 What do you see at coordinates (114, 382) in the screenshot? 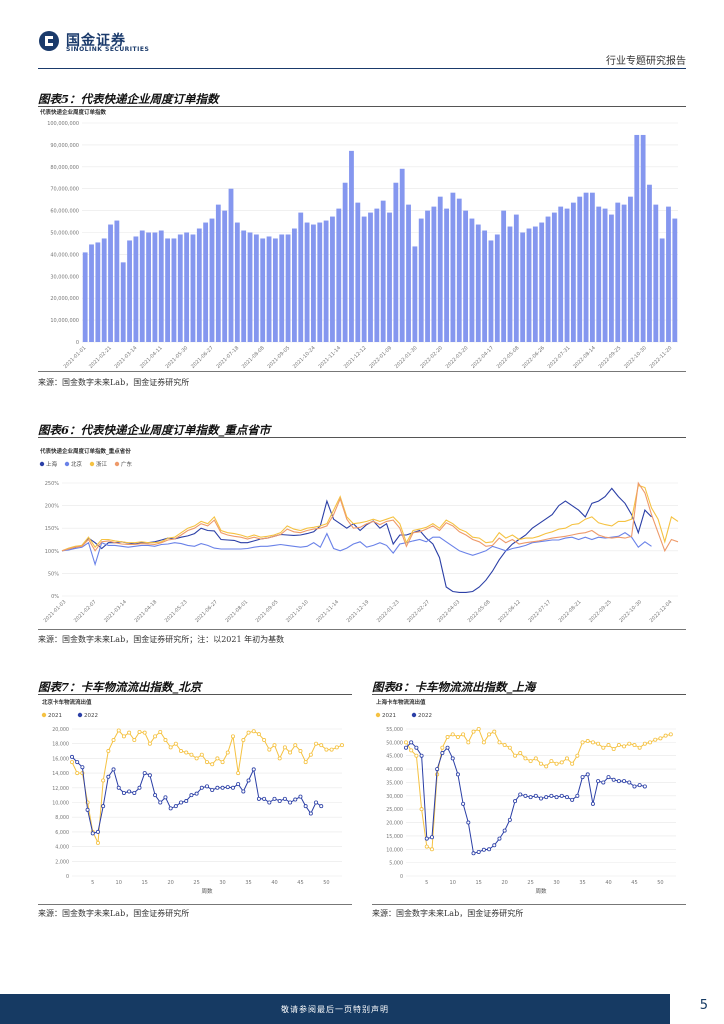
I see `figure-5-source: 来源：国金数字未来Lab，国金证券研究所` at bounding box center [114, 382].